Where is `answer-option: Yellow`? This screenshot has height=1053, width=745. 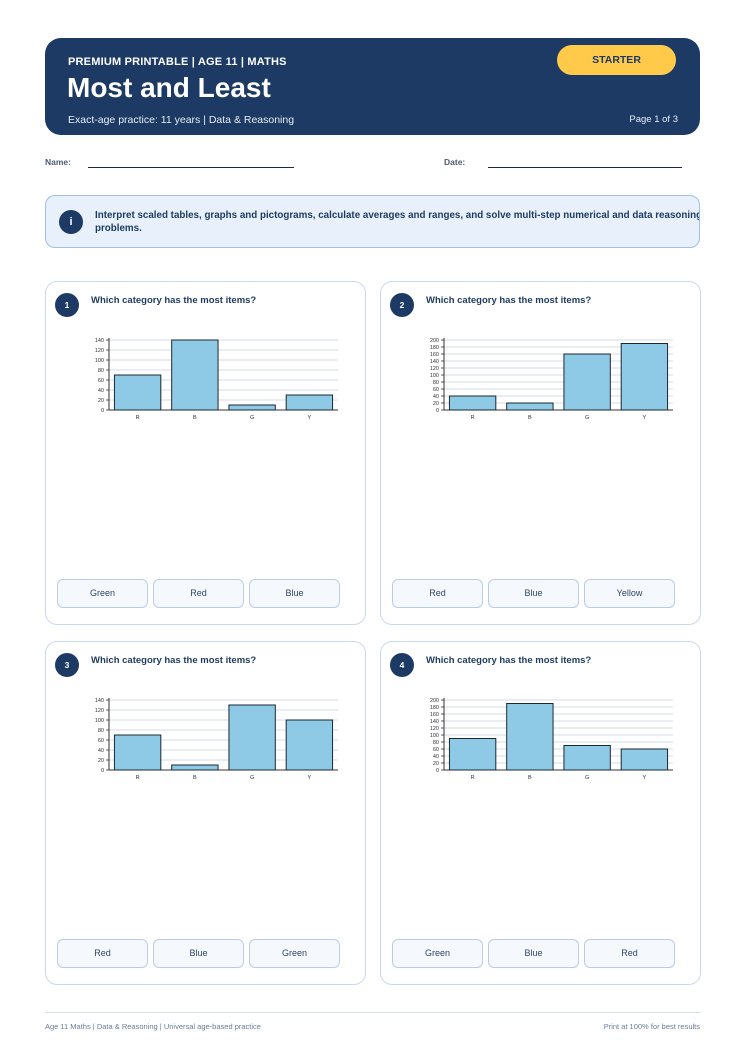
answer-option: Yellow is located at coordinates (629, 593).